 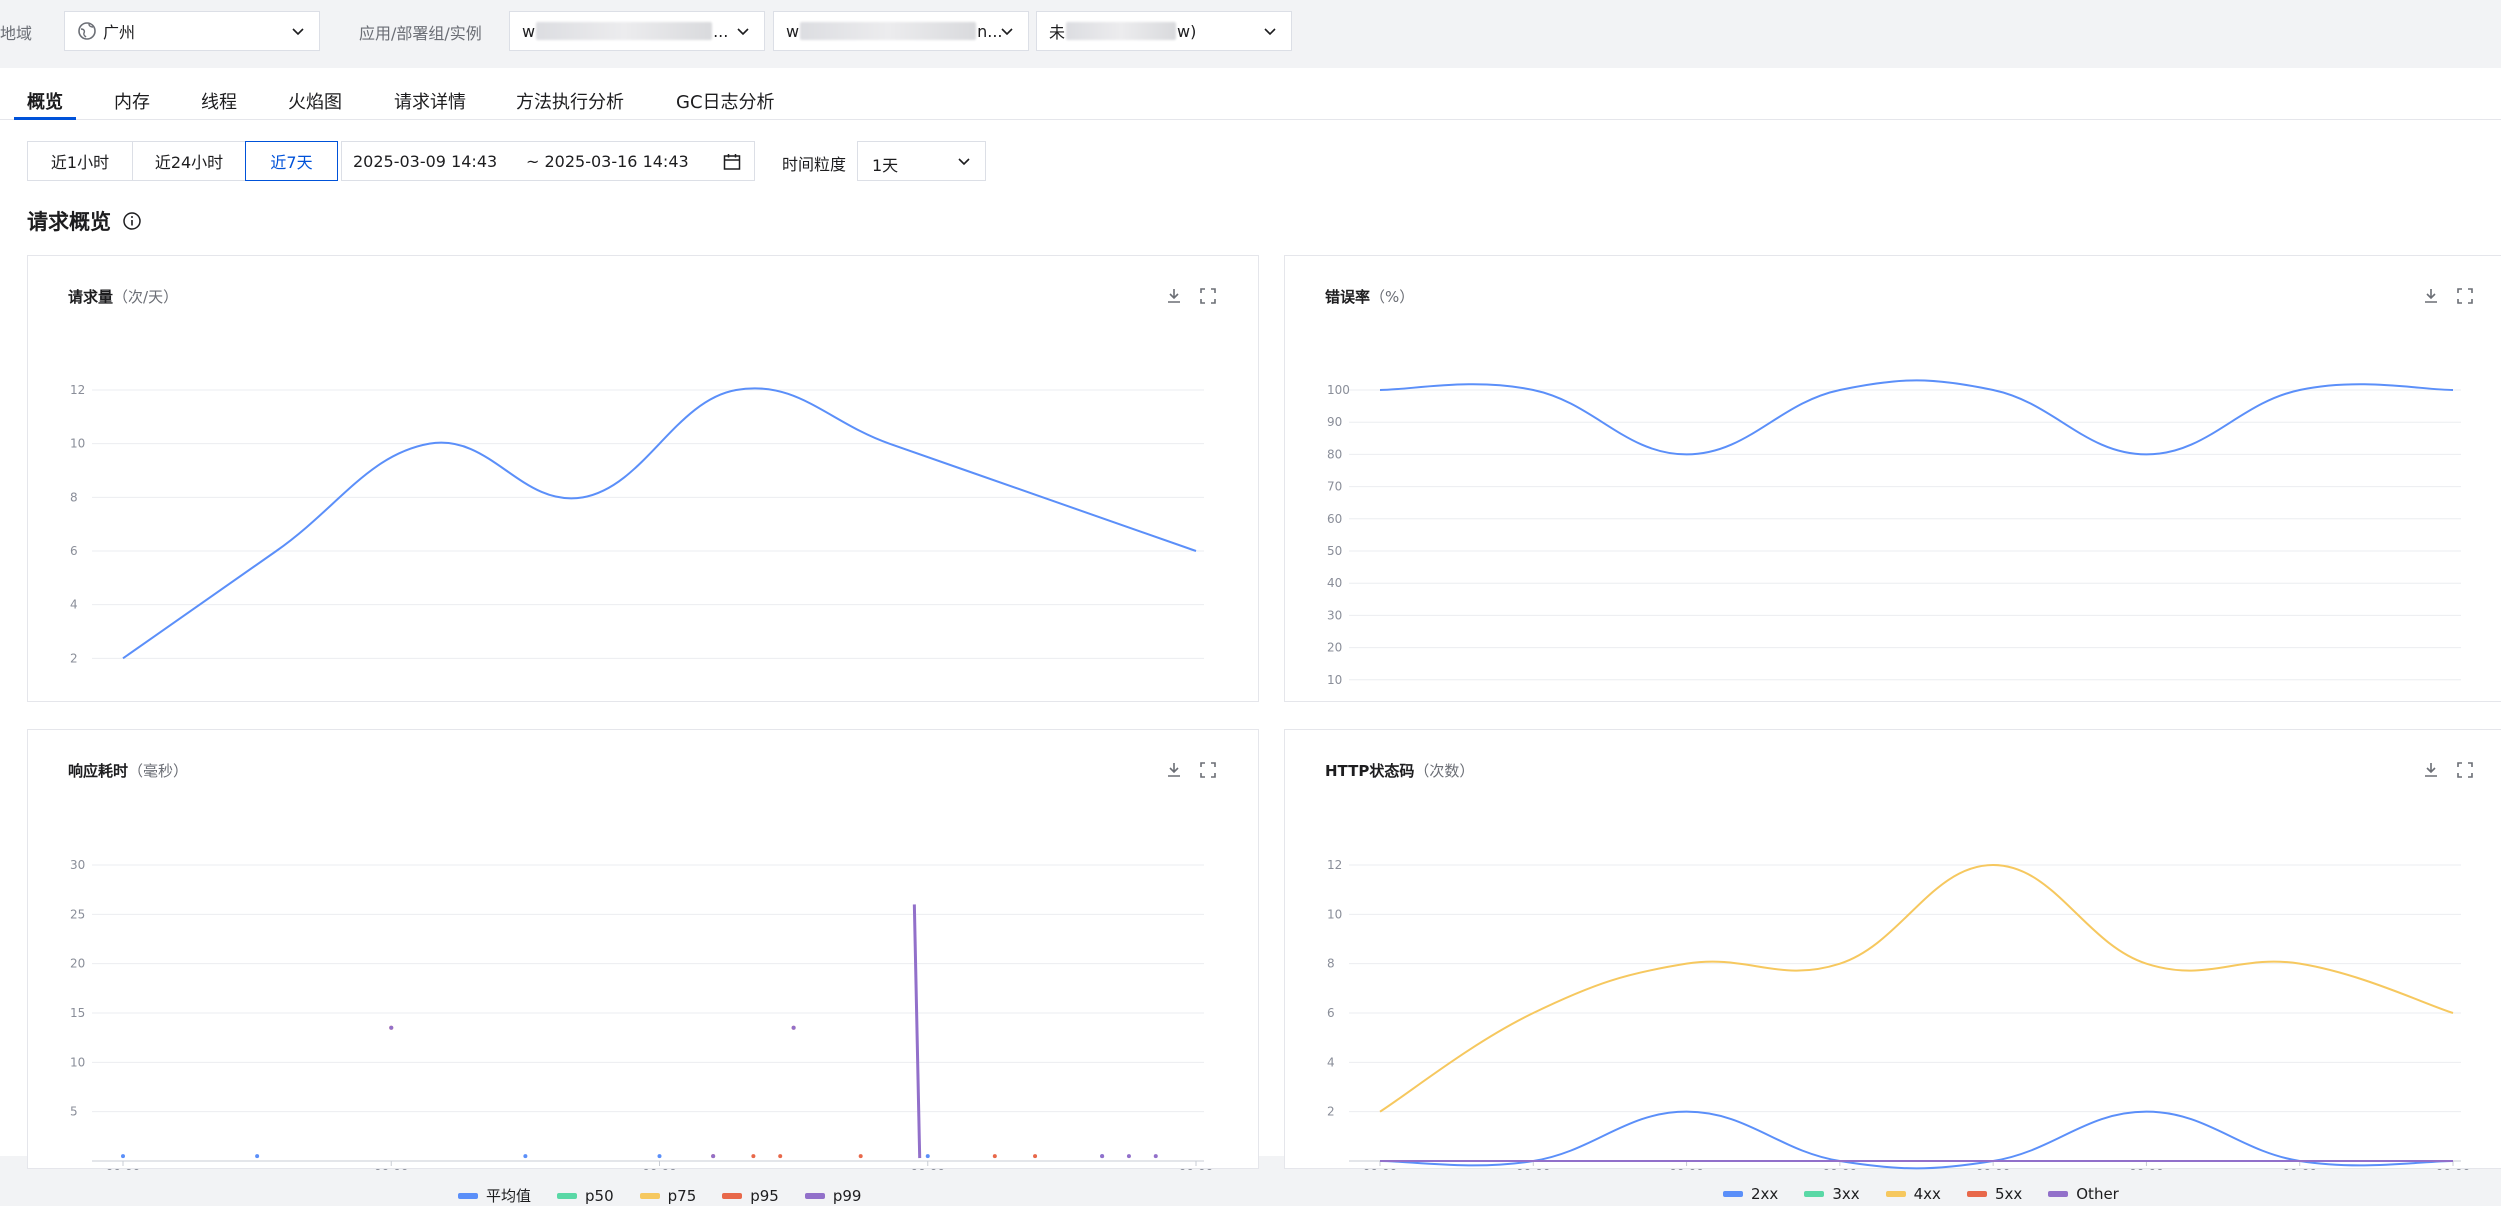 I want to click on calendar-icon, so click(x=732, y=162).